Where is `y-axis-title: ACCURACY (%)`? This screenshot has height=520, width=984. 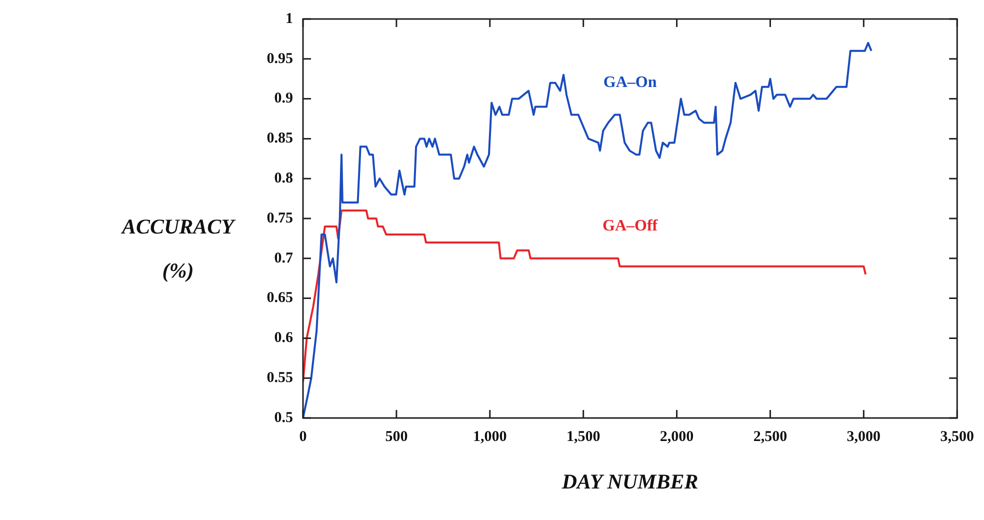 y-axis-title: ACCURACY (%) is located at coordinates (178, 248).